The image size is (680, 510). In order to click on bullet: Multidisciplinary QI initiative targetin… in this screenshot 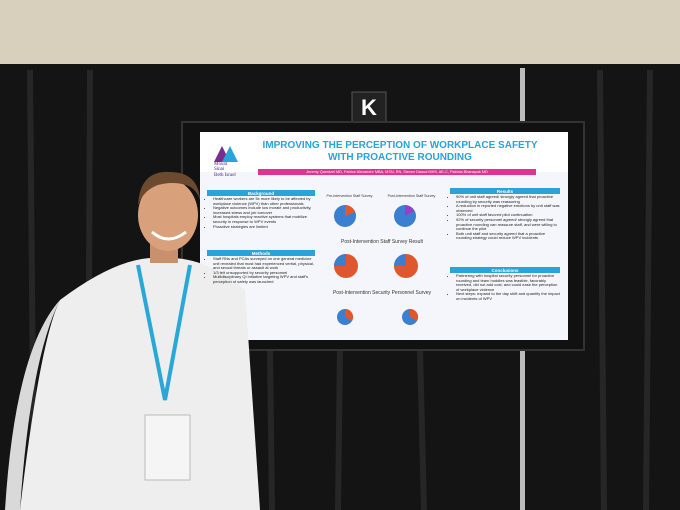, I will do `click(264, 279)`.